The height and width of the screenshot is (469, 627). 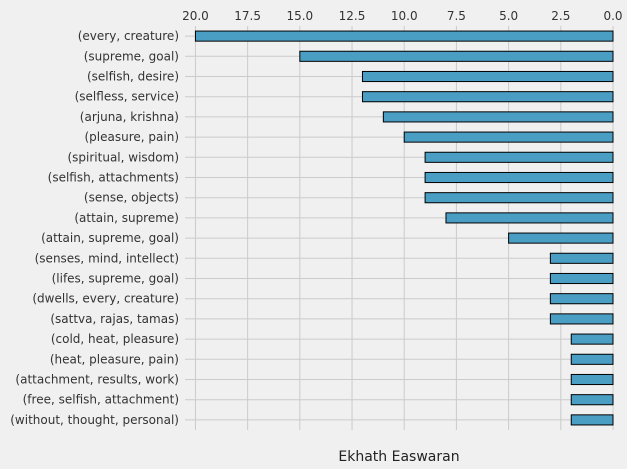 What do you see at coordinates (115, 339) in the screenshot?
I see `y-tick-label: (cold, heat, pleasure)` at bounding box center [115, 339].